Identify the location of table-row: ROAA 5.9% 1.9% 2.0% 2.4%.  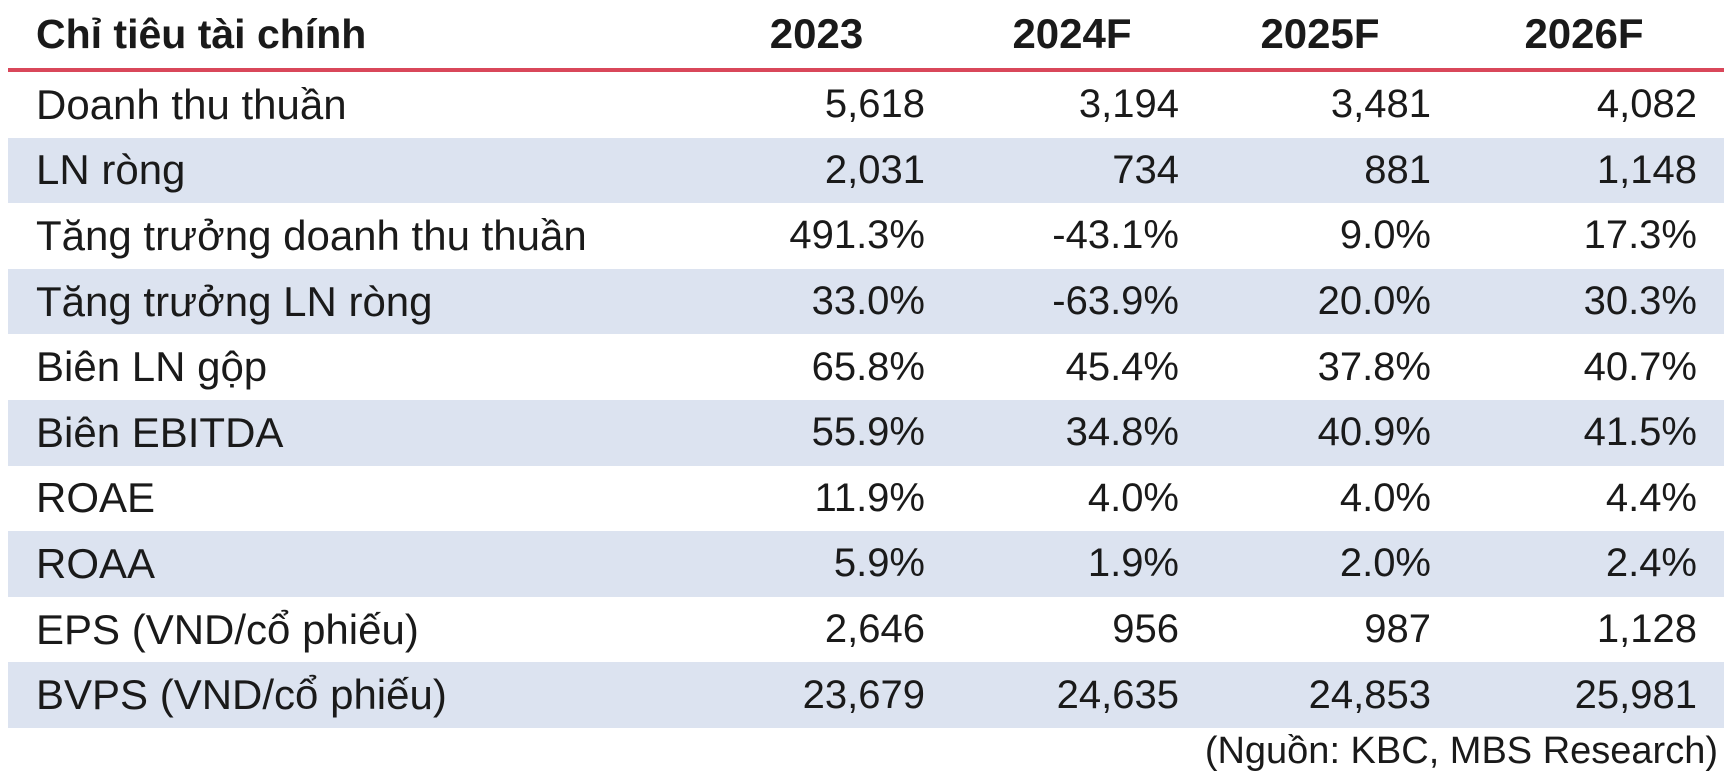
(866, 564).